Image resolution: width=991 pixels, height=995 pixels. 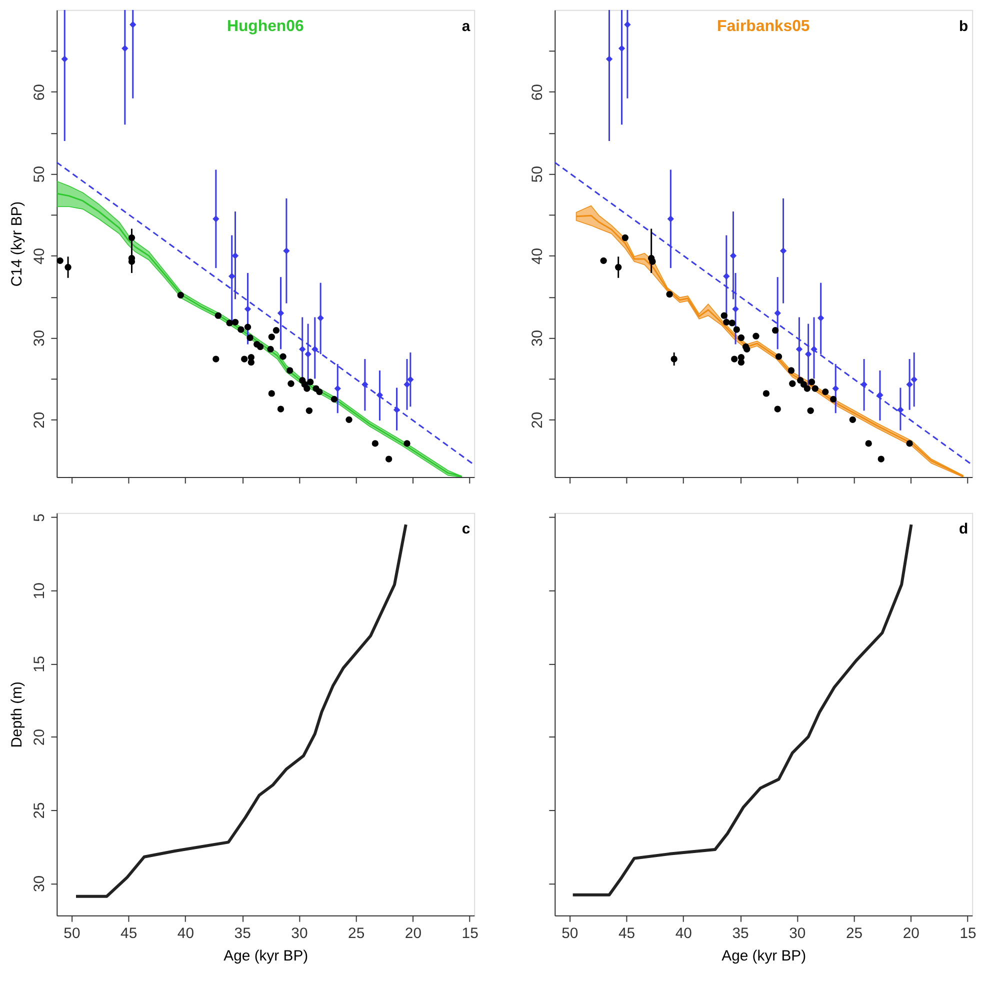 What do you see at coordinates (40, 518) in the screenshot?
I see `y-tick-label: 5` at bounding box center [40, 518].